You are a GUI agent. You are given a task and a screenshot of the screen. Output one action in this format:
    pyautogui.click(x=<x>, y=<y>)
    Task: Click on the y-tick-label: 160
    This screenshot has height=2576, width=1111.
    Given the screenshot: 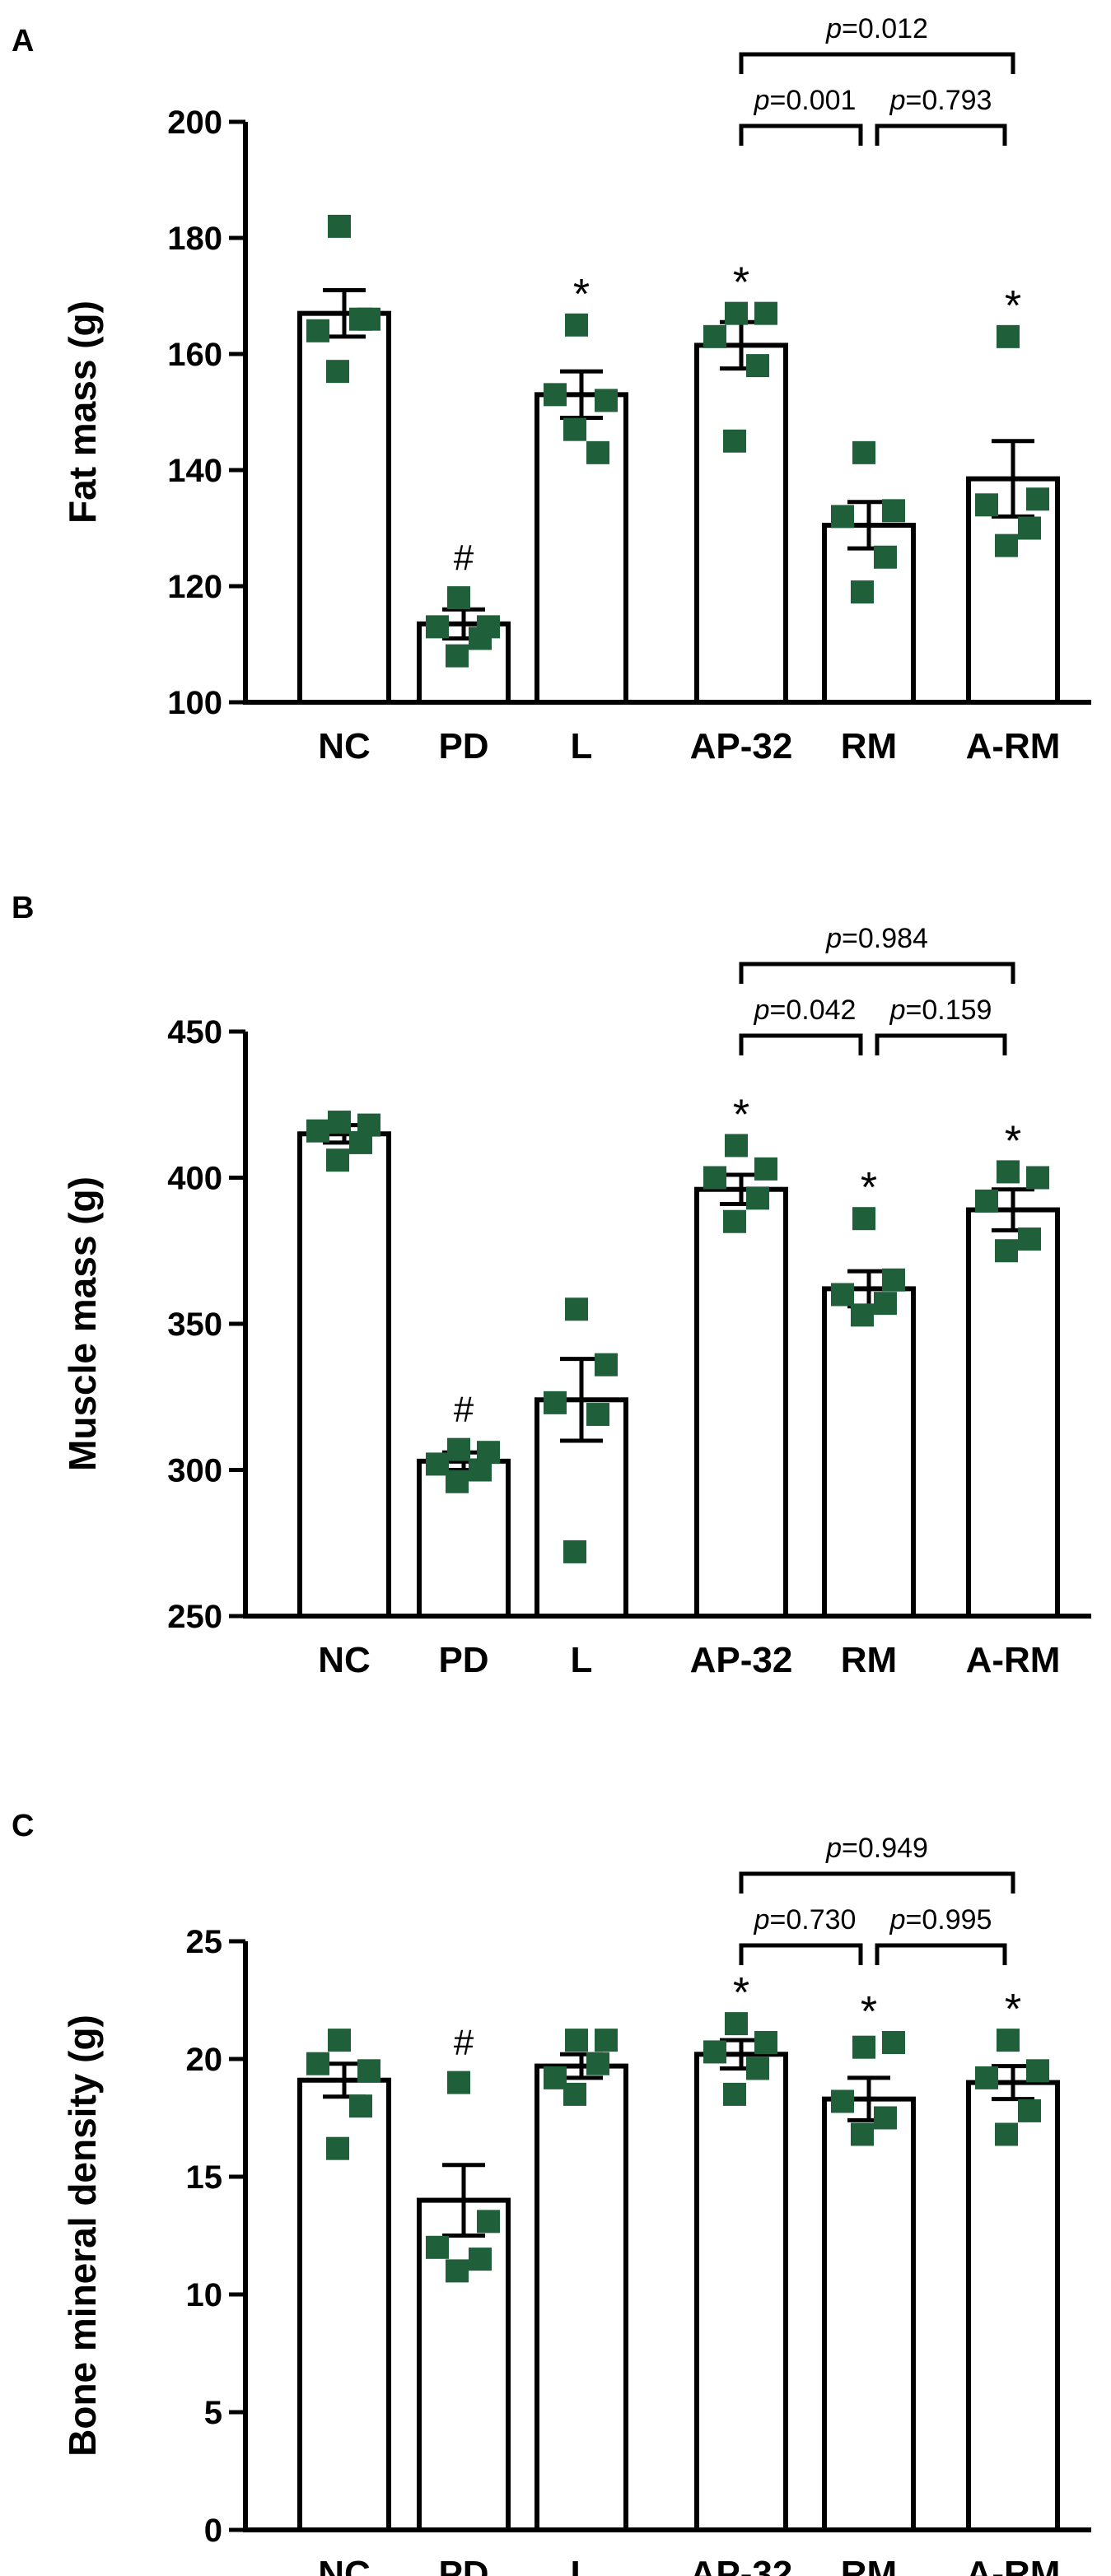 What is the action you would take?
    pyautogui.click(x=195, y=355)
    